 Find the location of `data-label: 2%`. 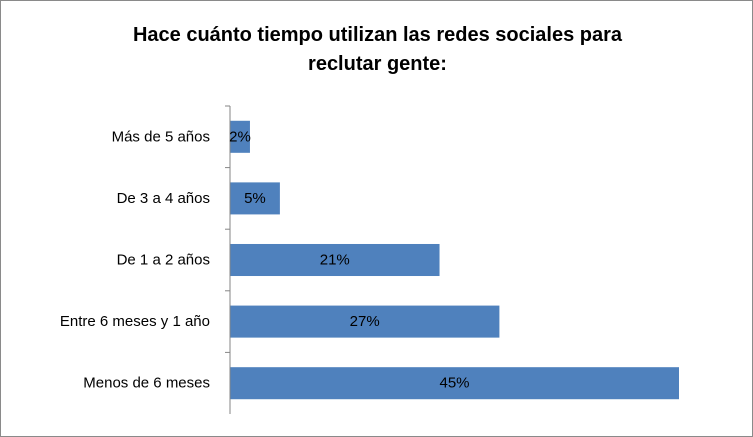

data-label: 2% is located at coordinates (240, 136).